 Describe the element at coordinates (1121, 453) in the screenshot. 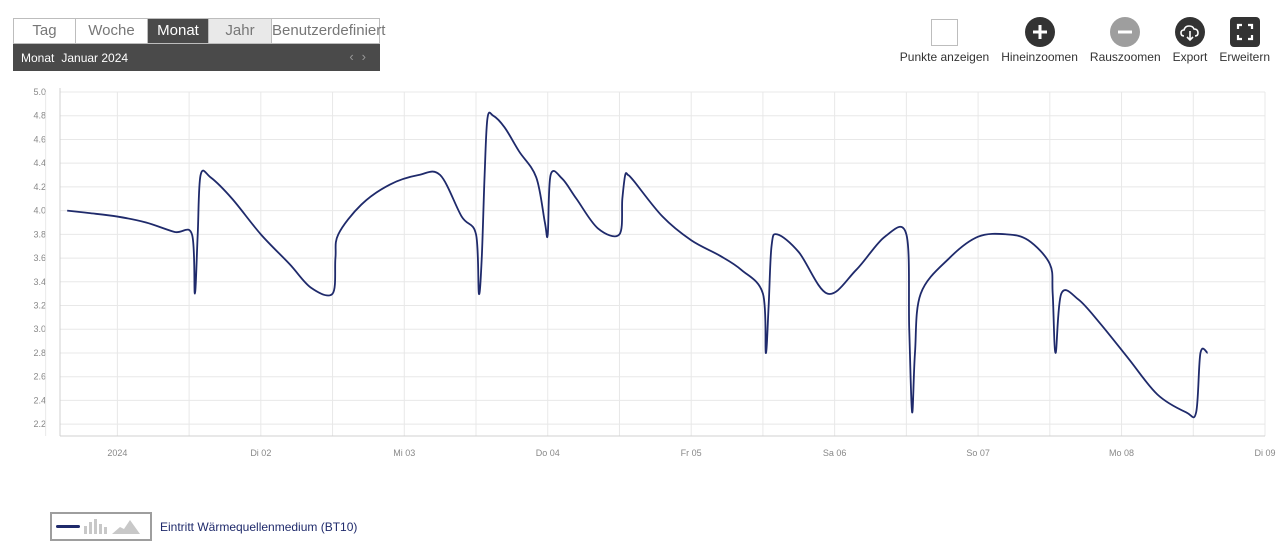

I see `x-tick-label: Mo 08` at that location.